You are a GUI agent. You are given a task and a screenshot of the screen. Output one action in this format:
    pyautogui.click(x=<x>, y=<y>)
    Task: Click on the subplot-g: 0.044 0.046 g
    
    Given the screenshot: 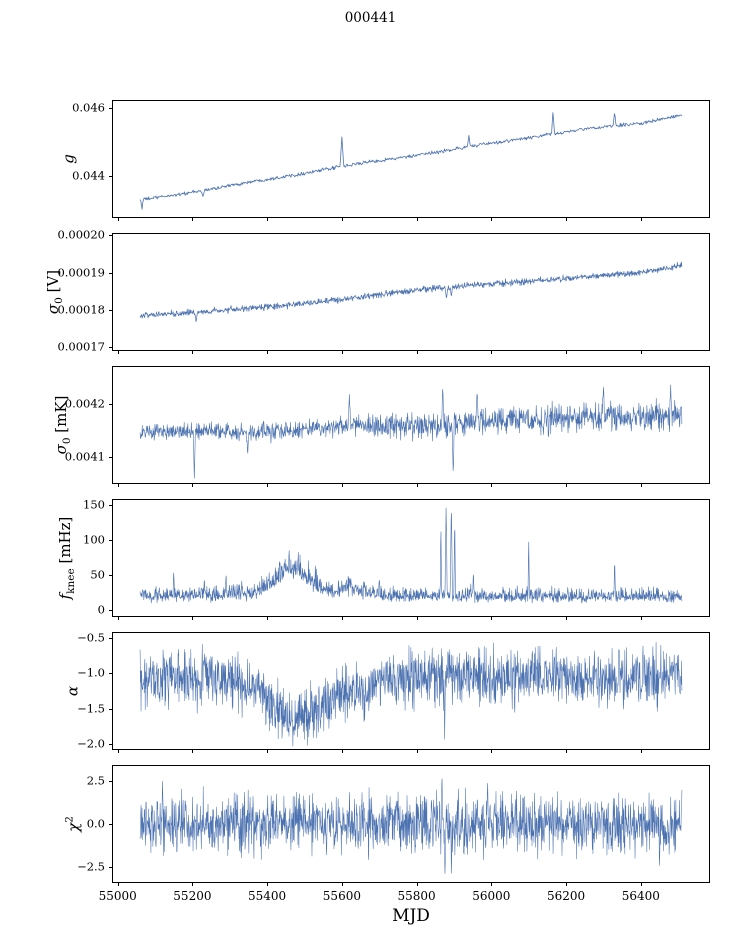 What is the action you would take?
    pyautogui.click(x=385, y=160)
    